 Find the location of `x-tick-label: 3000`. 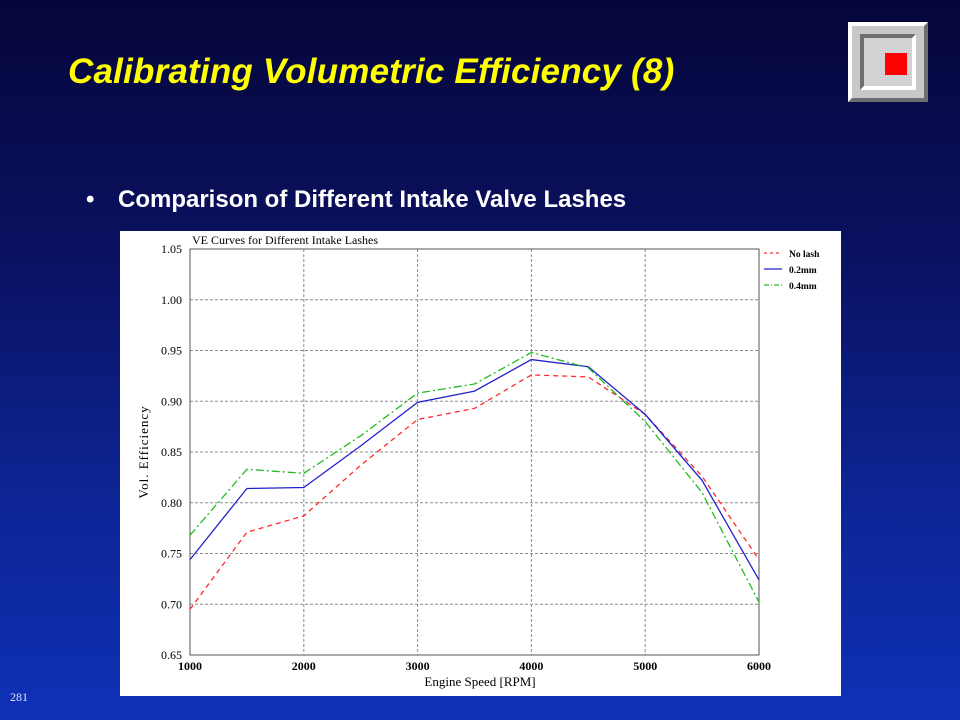

x-tick-label: 3000 is located at coordinates (418, 666).